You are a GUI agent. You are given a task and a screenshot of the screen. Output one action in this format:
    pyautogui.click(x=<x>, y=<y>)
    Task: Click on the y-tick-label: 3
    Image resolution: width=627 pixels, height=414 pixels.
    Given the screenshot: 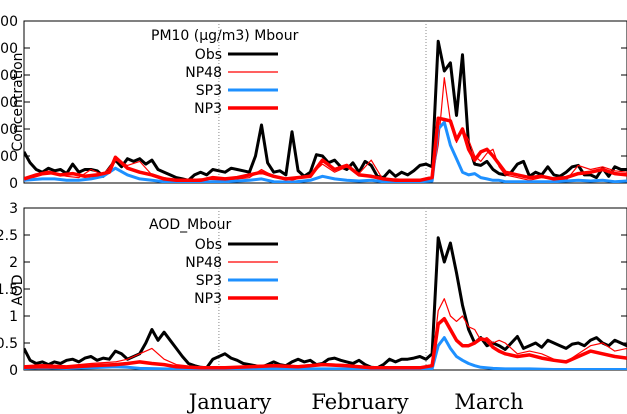 What is the action you would take?
    pyautogui.click(x=13, y=209)
    